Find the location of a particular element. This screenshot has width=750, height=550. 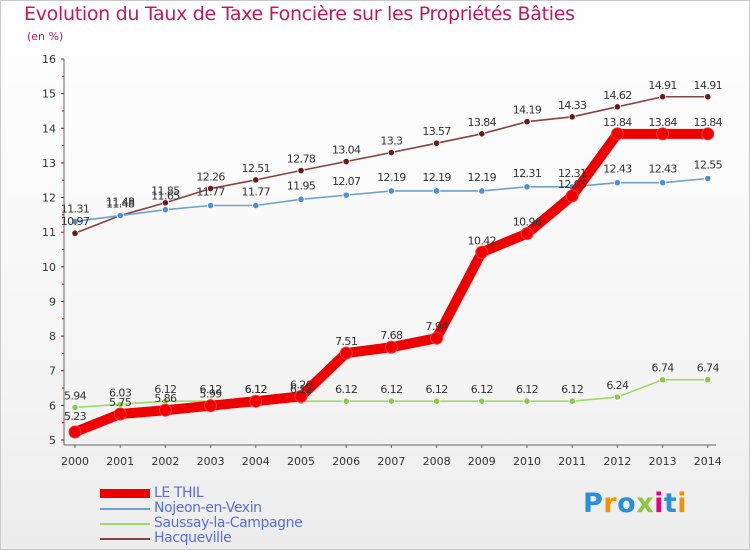

data-label: 7.94 is located at coordinates (437, 326).